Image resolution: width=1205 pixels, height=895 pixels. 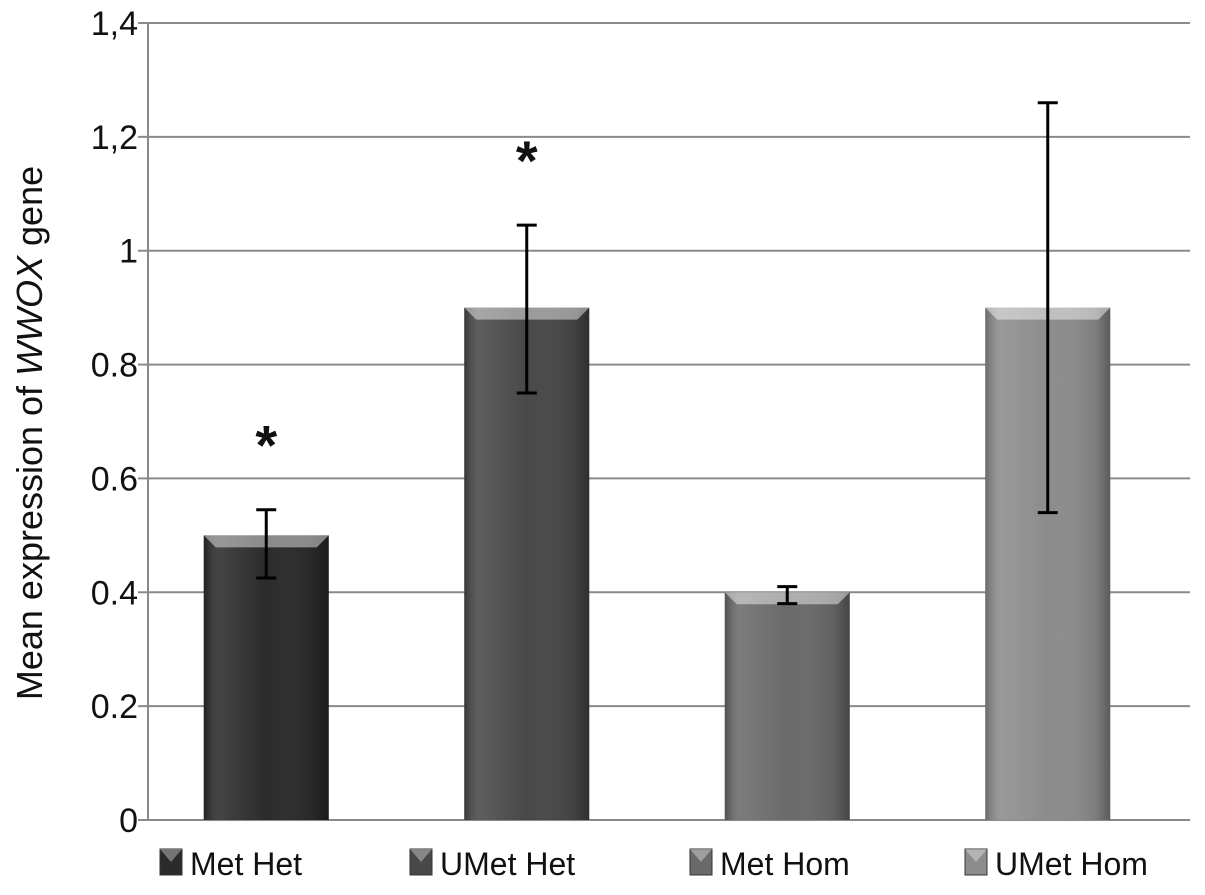 I want to click on y-tick-label: 1,2, so click(x=114, y=138).